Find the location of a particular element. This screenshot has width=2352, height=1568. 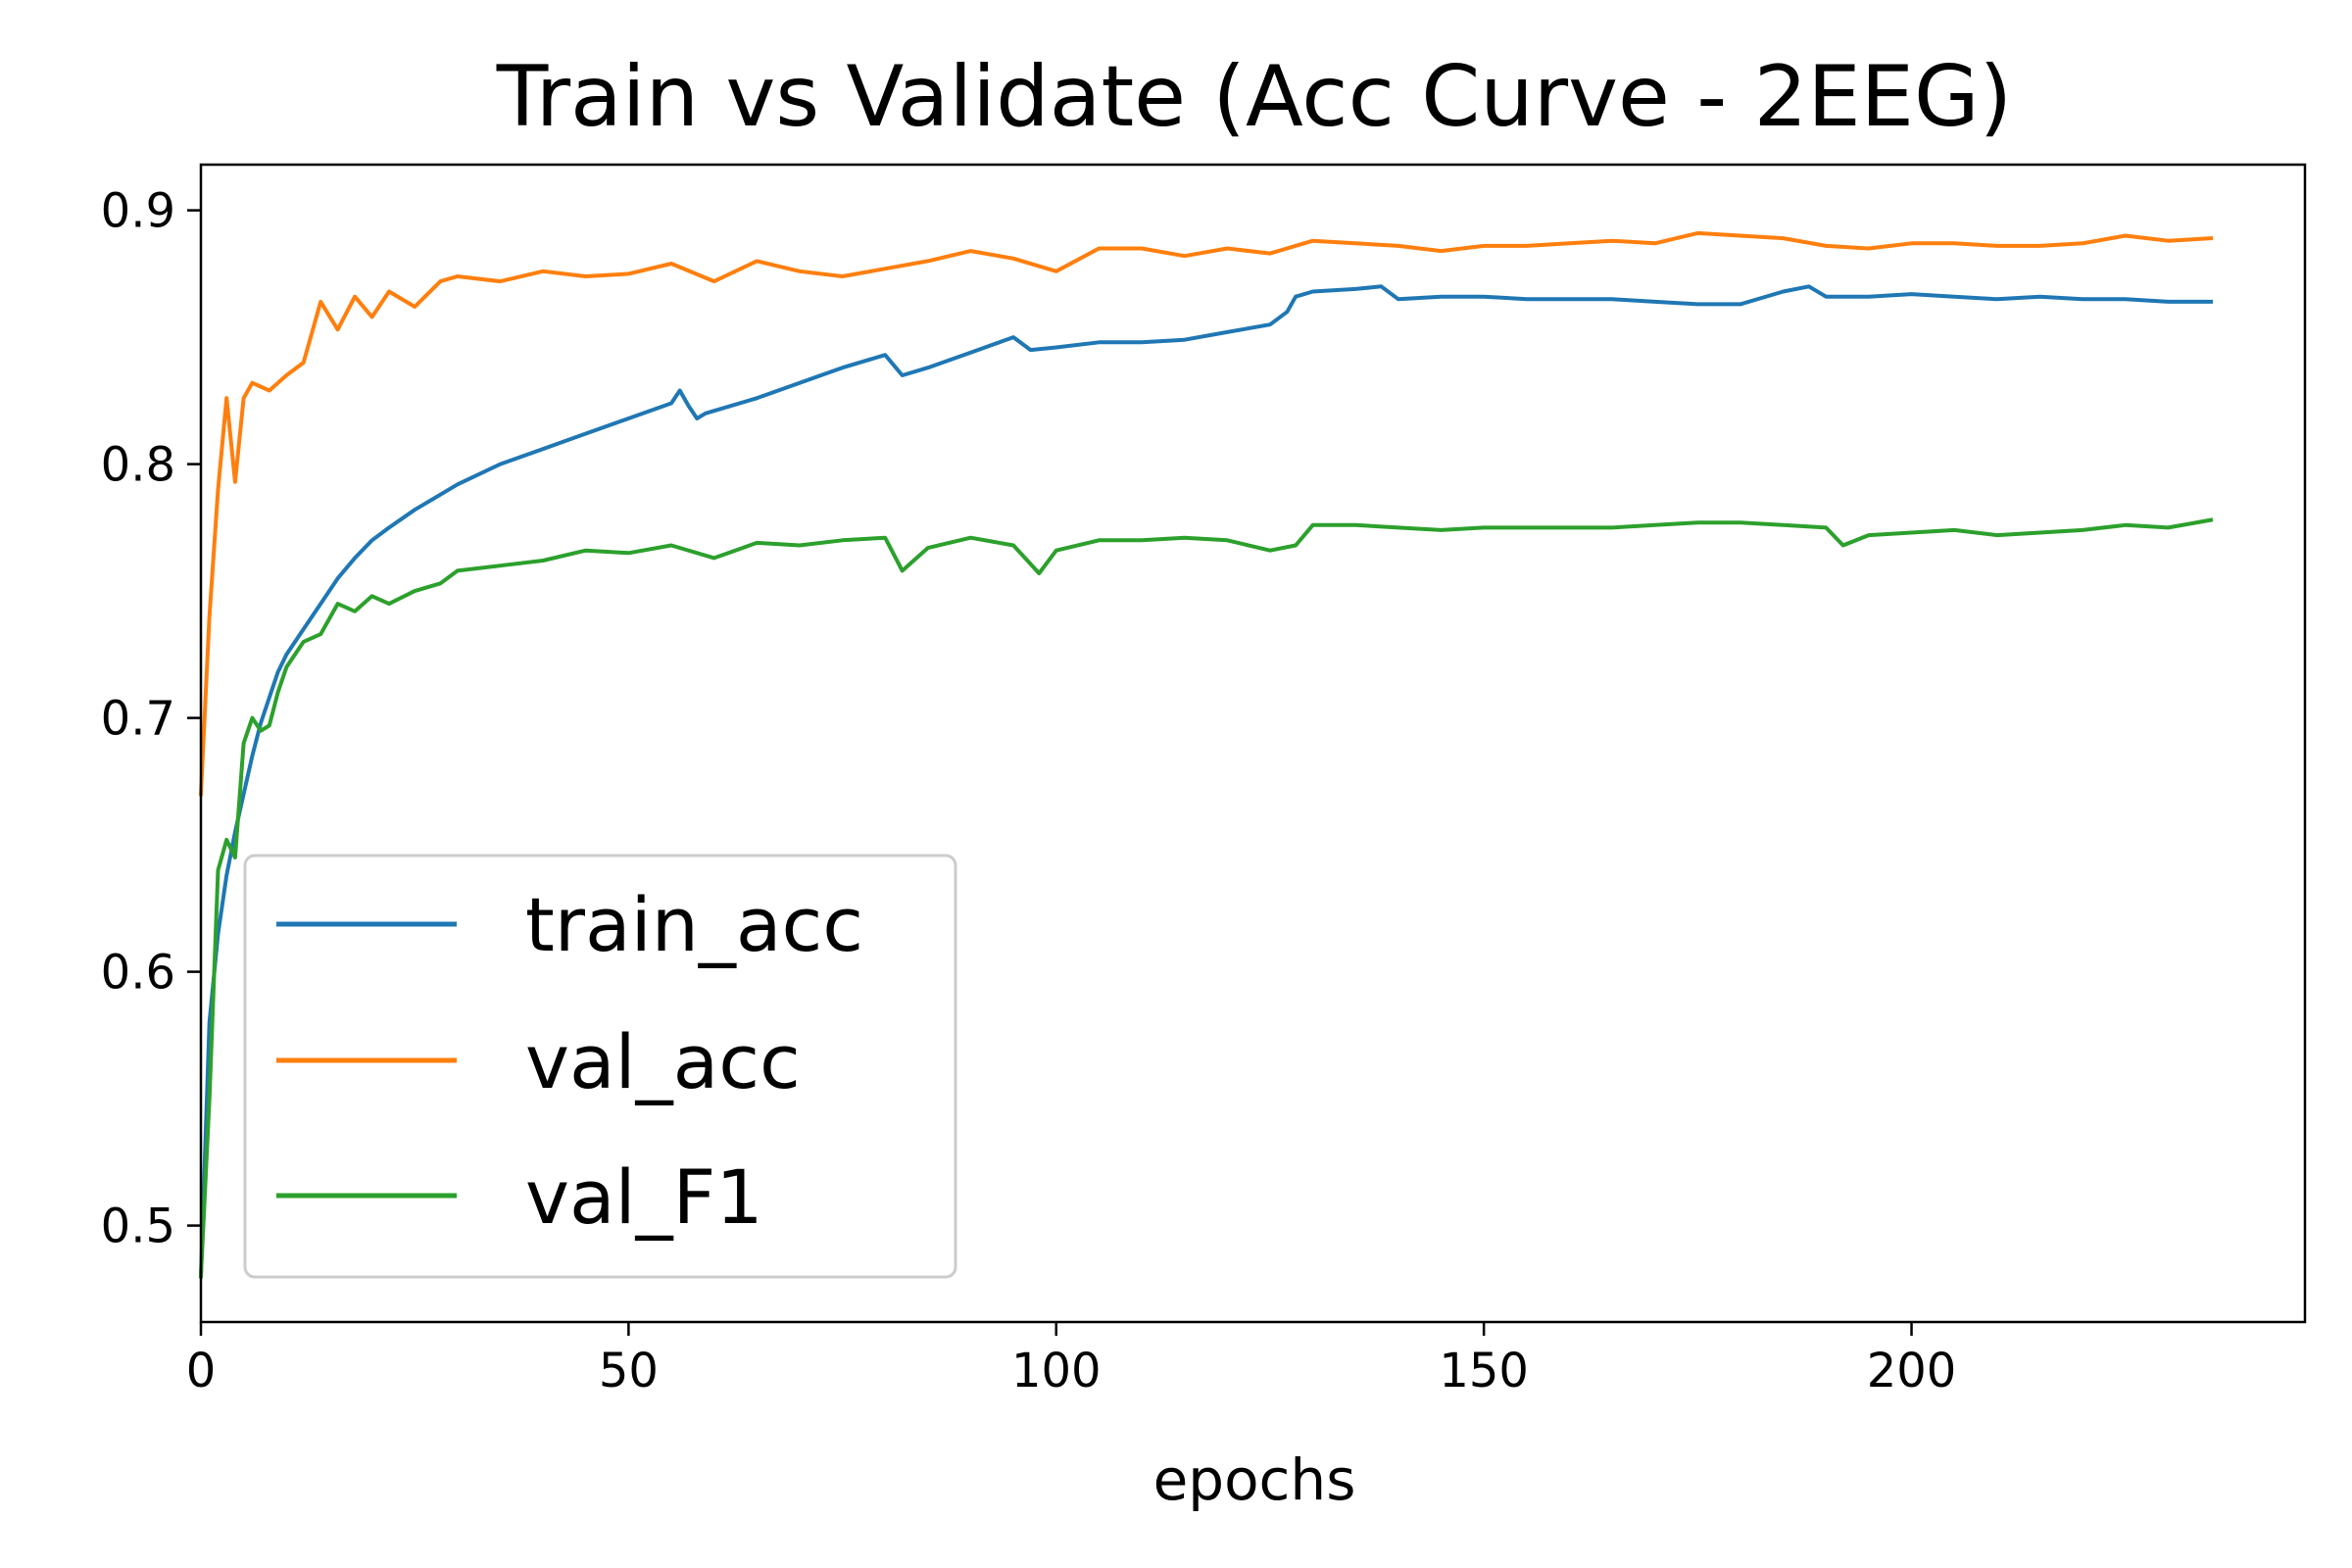

x-tick-label: 0 is located at coordinates (201, 1371).